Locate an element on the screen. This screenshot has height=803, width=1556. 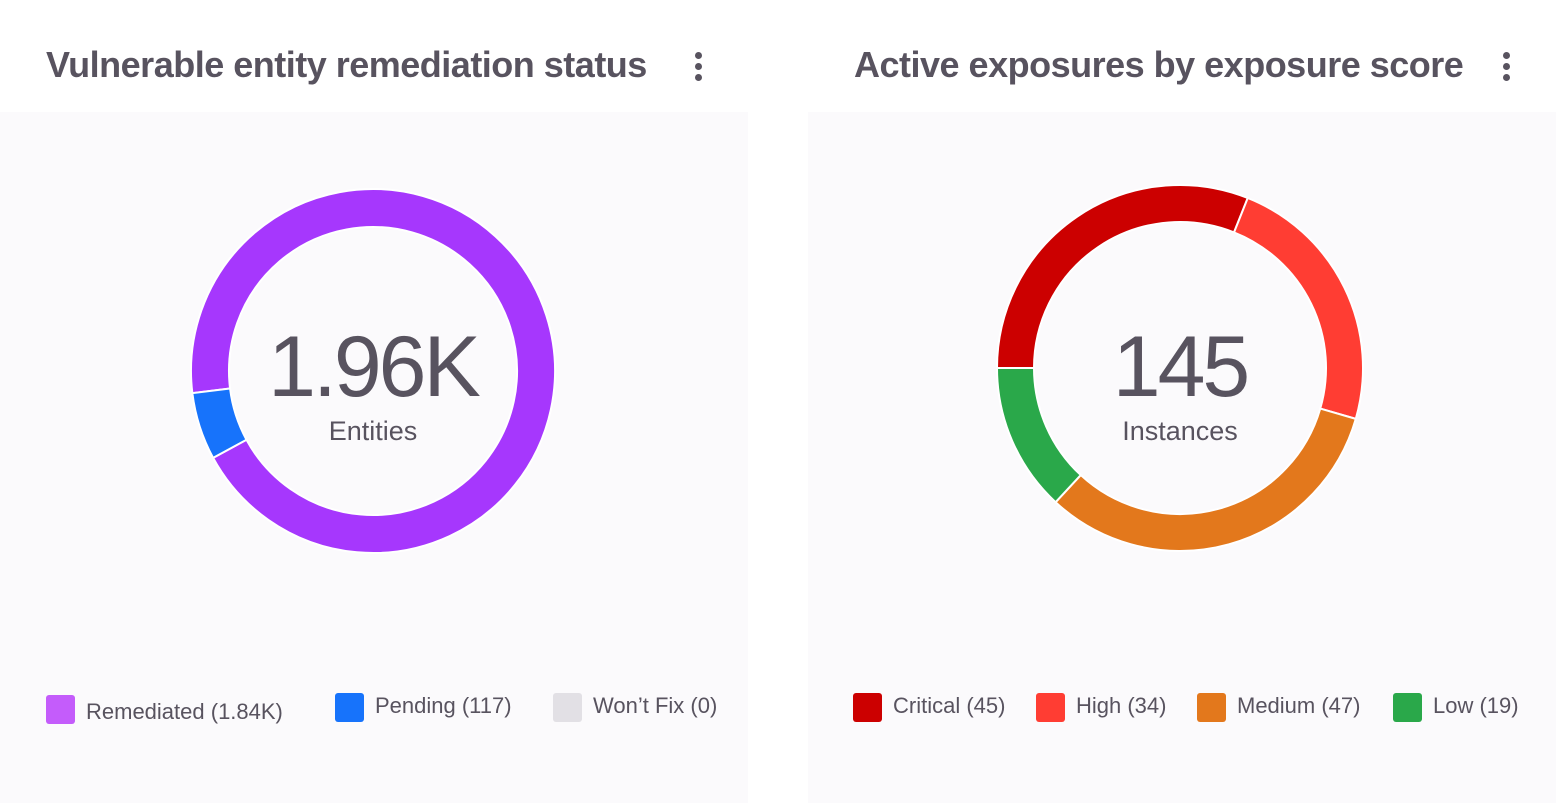
chart-title: Active exposures by exposure score is located at coordinates (1159, 64).